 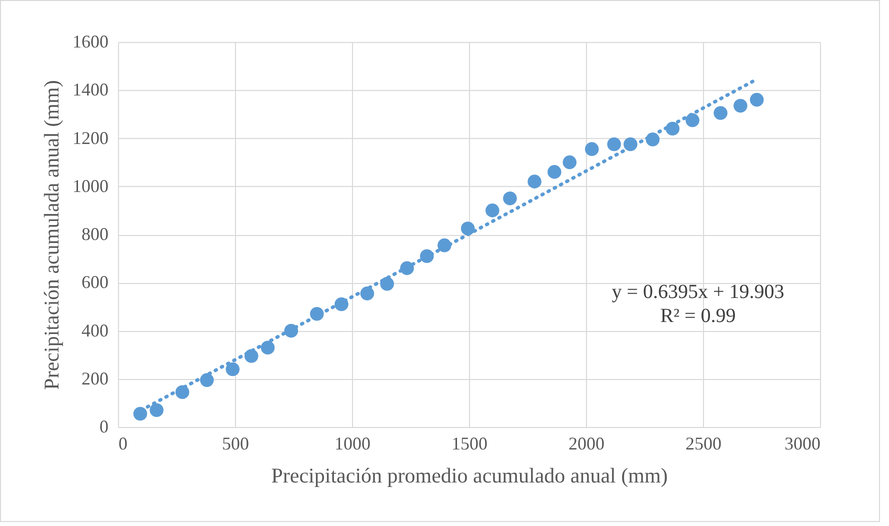 I want to click on y-tick-label: 600, so click(x=95, y=282).